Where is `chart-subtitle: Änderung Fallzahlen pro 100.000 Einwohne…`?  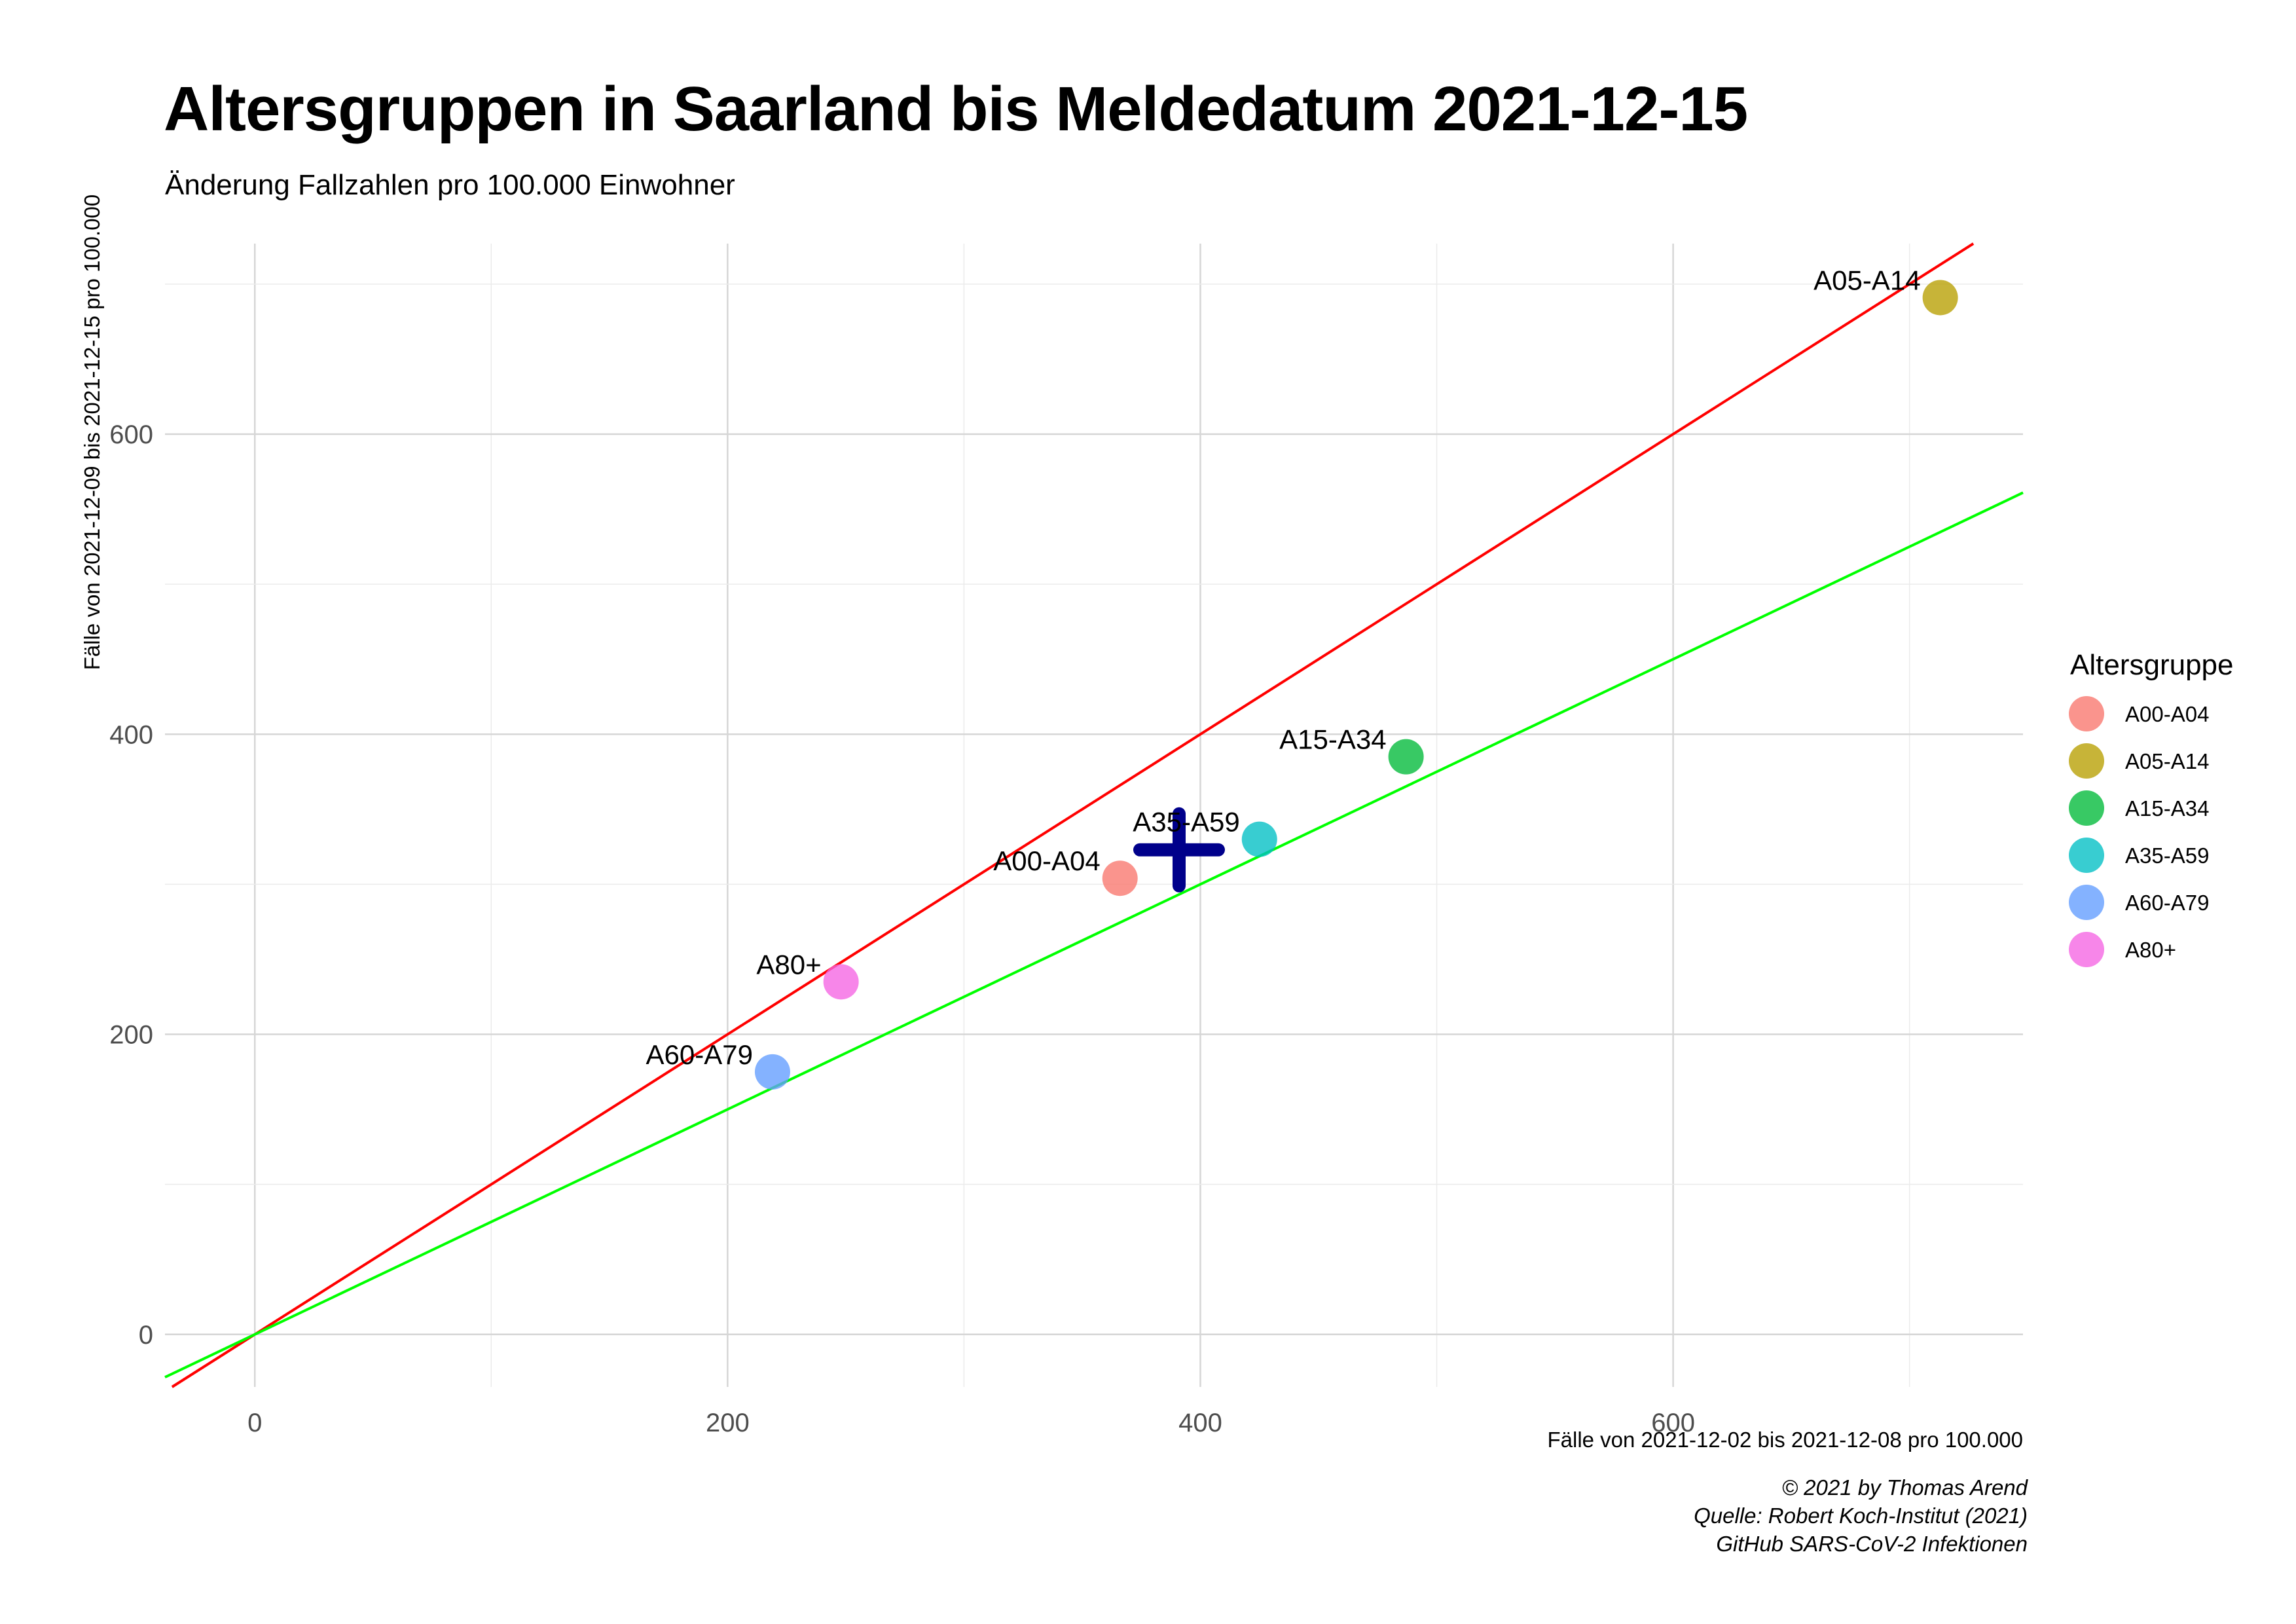 chart-subtitle: Änderung Fallzahlen pro 100.000 Einwohne… is located at coordinates (450, 185).